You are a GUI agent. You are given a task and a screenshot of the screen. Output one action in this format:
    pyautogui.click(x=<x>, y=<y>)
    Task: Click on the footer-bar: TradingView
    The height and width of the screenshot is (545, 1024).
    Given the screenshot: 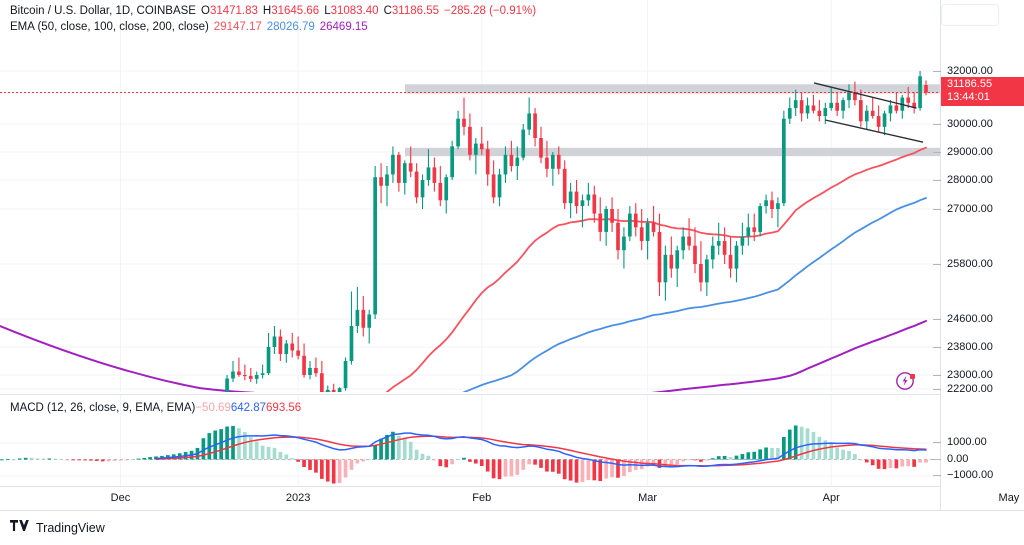 What is the action you would take?
    pyautogui.click(x=512, y=527)
    